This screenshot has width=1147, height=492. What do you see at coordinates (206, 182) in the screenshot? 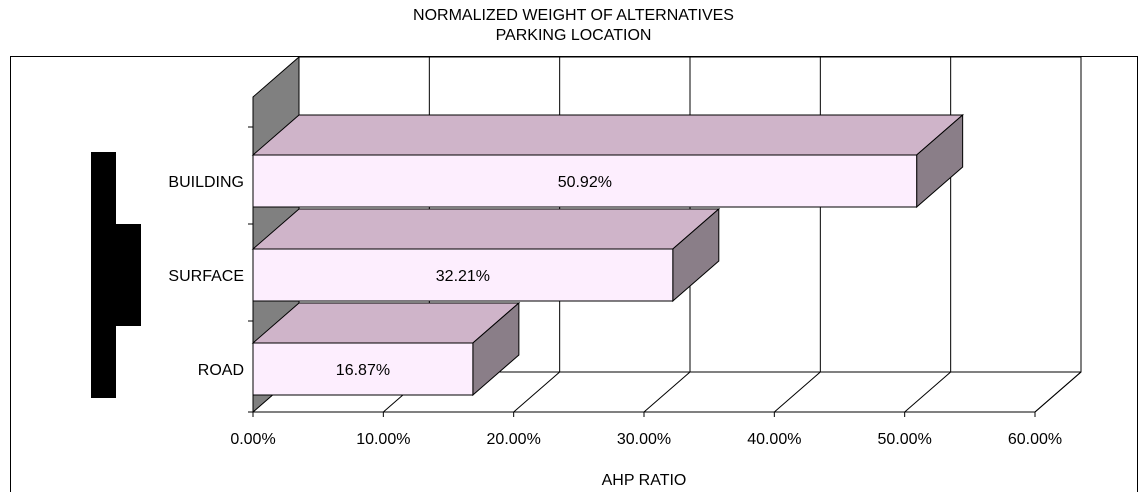
I see `category-label: BUILDING` at bounding box center [206, 182].